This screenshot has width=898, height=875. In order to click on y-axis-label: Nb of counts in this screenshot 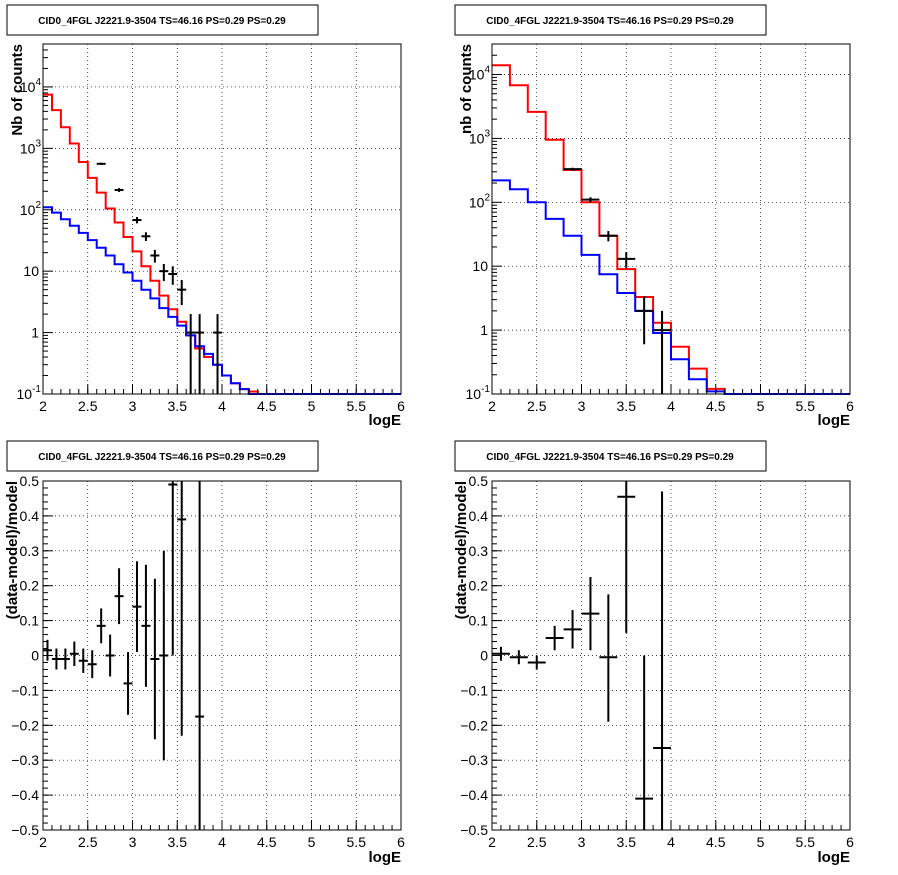, I will do `click(17, 90)`.